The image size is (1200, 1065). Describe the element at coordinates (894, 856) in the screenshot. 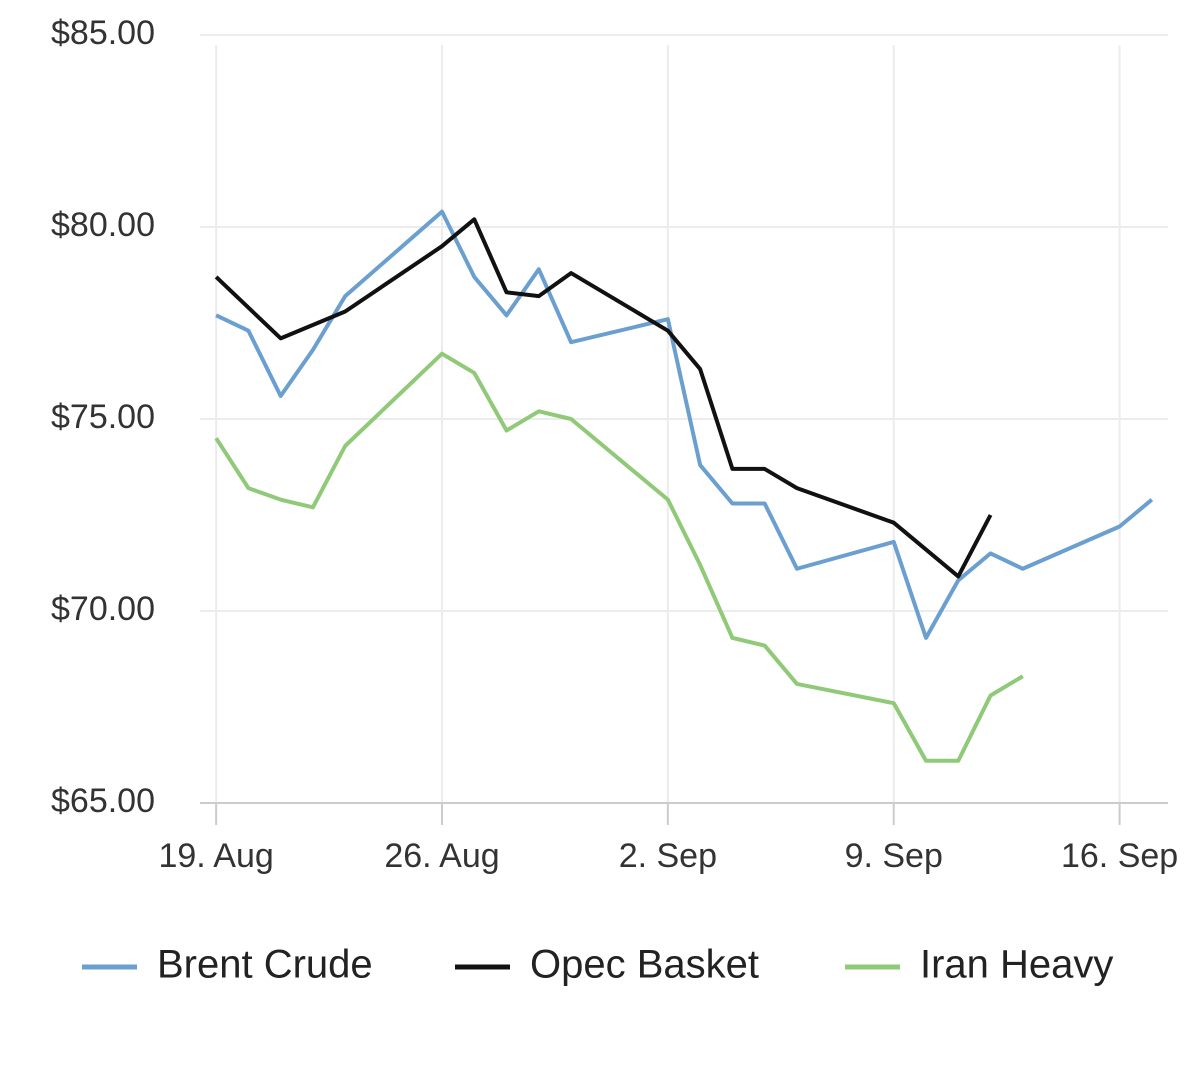

I see `x-tick-label: 9. Sep` at that location.